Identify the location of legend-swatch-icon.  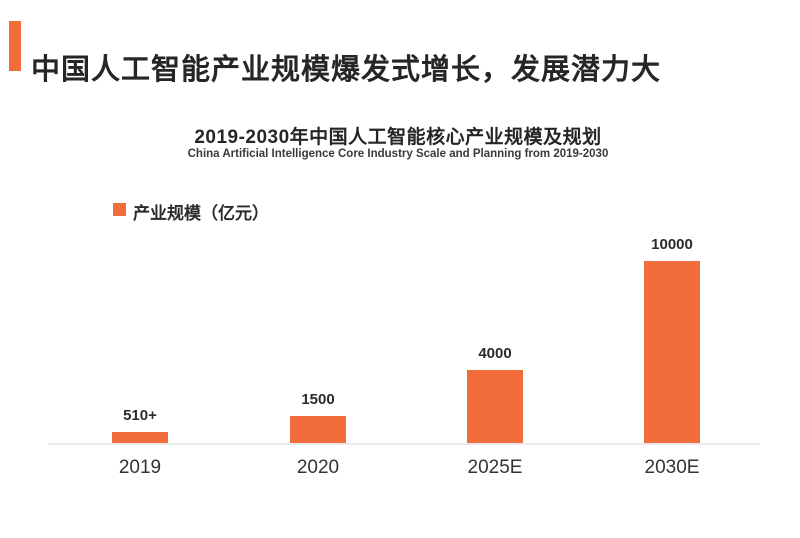
(119, 209).